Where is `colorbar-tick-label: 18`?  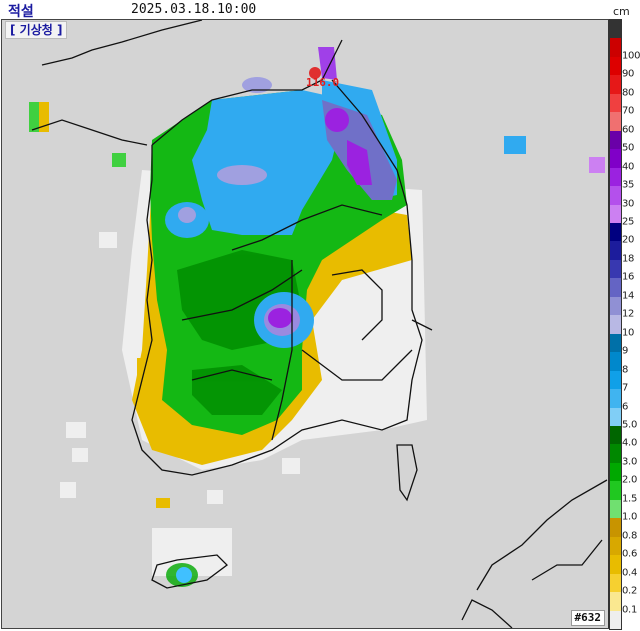
colorbar-tick-label: 18 is located at coordinates (628, 259).